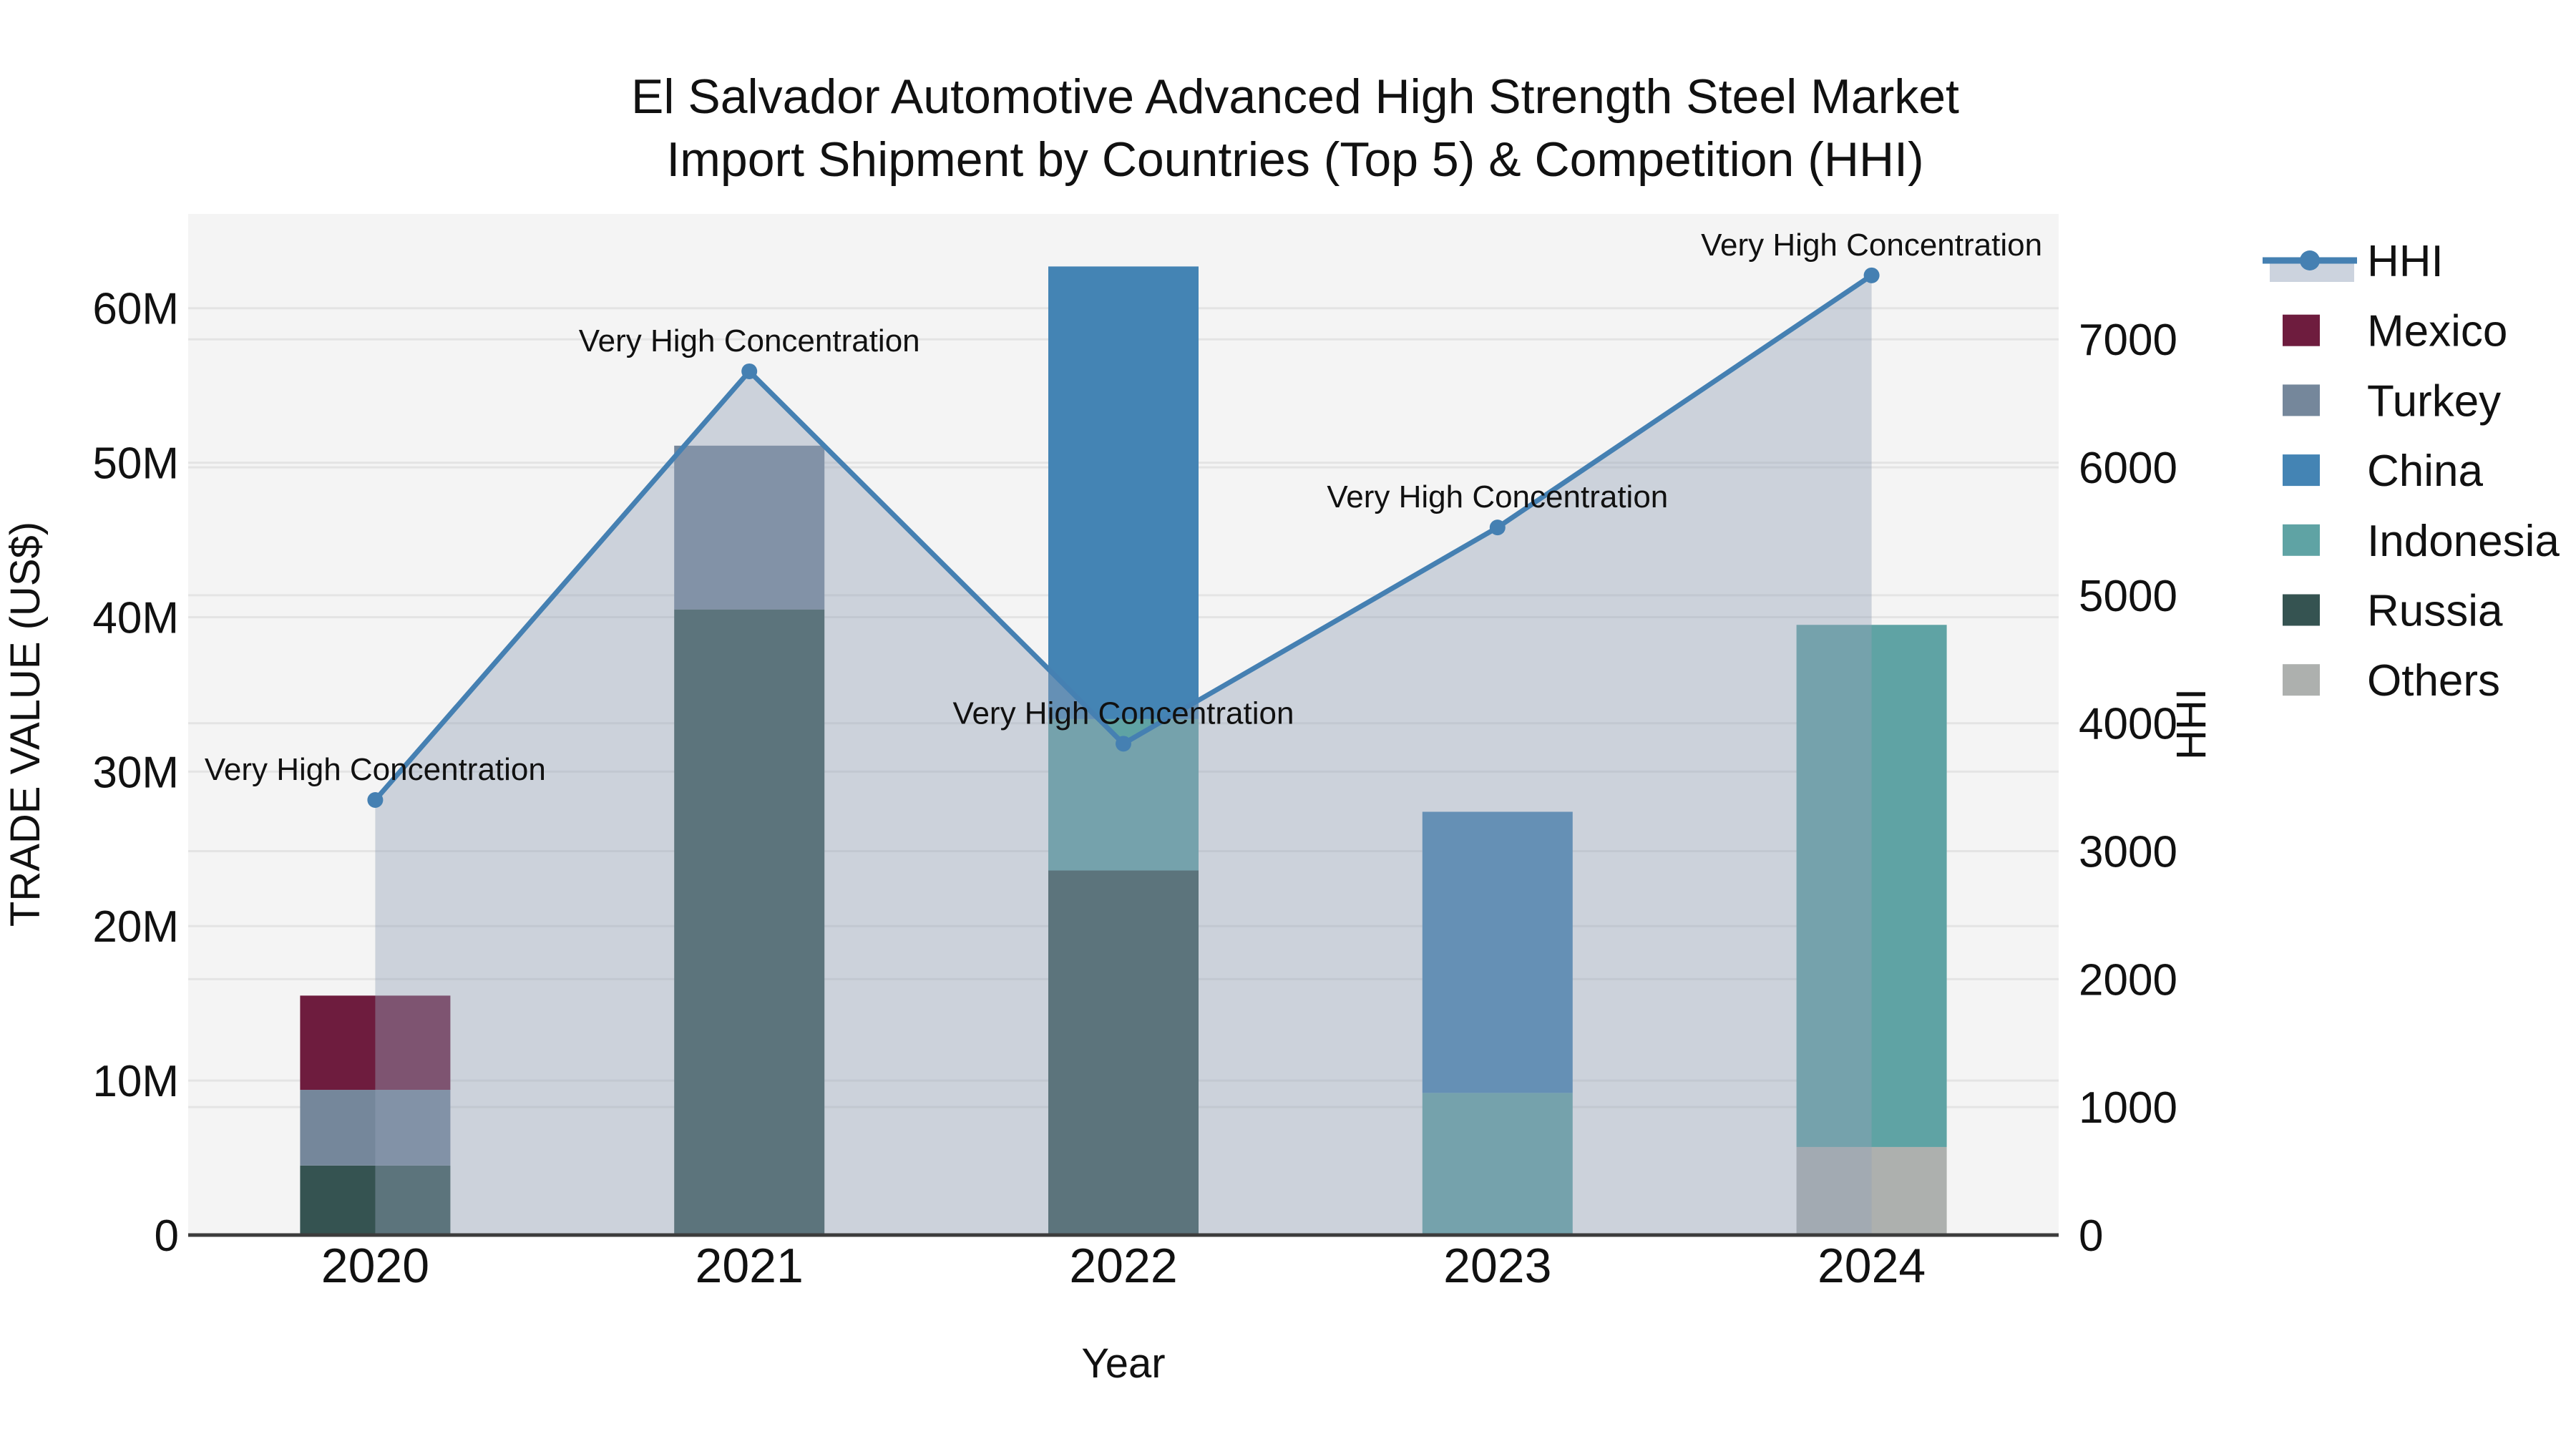 This screenshot has width=2576, height=1449. Describe the element at coordinates (375, 1043) in the screenshot. I see `bar-segment-mexico-2020` at that location.